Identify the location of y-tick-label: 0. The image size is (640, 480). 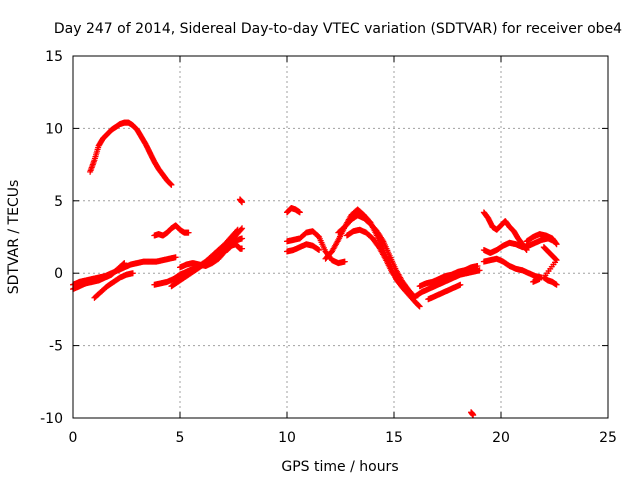
(58, 274).